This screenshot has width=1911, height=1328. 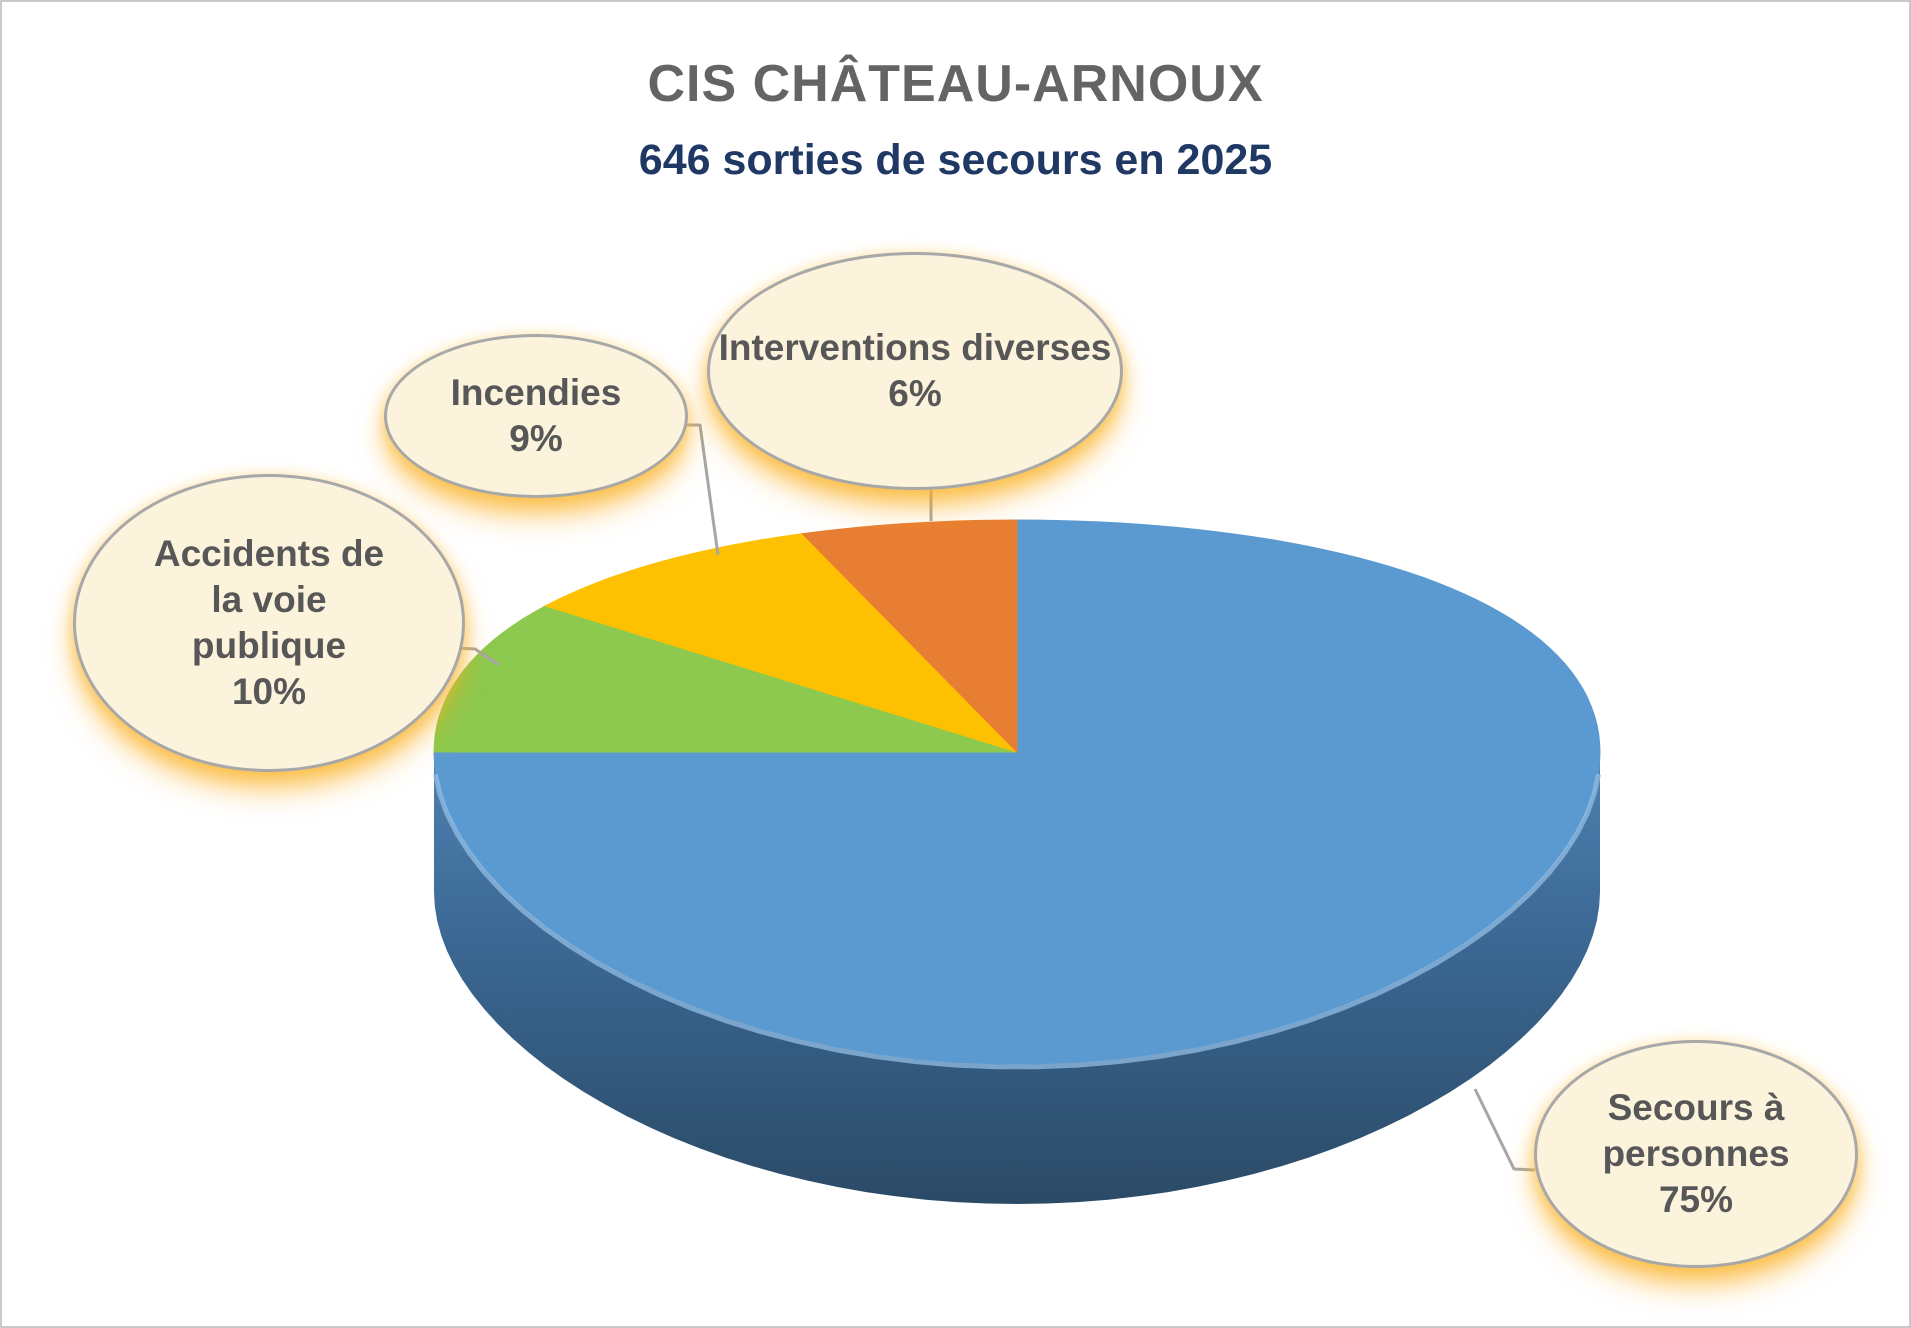 What do you see at coordinates (1696, 1199) in the screenshot?
I see `slice-percent: 75%` at bounding box center [1696, 1199].